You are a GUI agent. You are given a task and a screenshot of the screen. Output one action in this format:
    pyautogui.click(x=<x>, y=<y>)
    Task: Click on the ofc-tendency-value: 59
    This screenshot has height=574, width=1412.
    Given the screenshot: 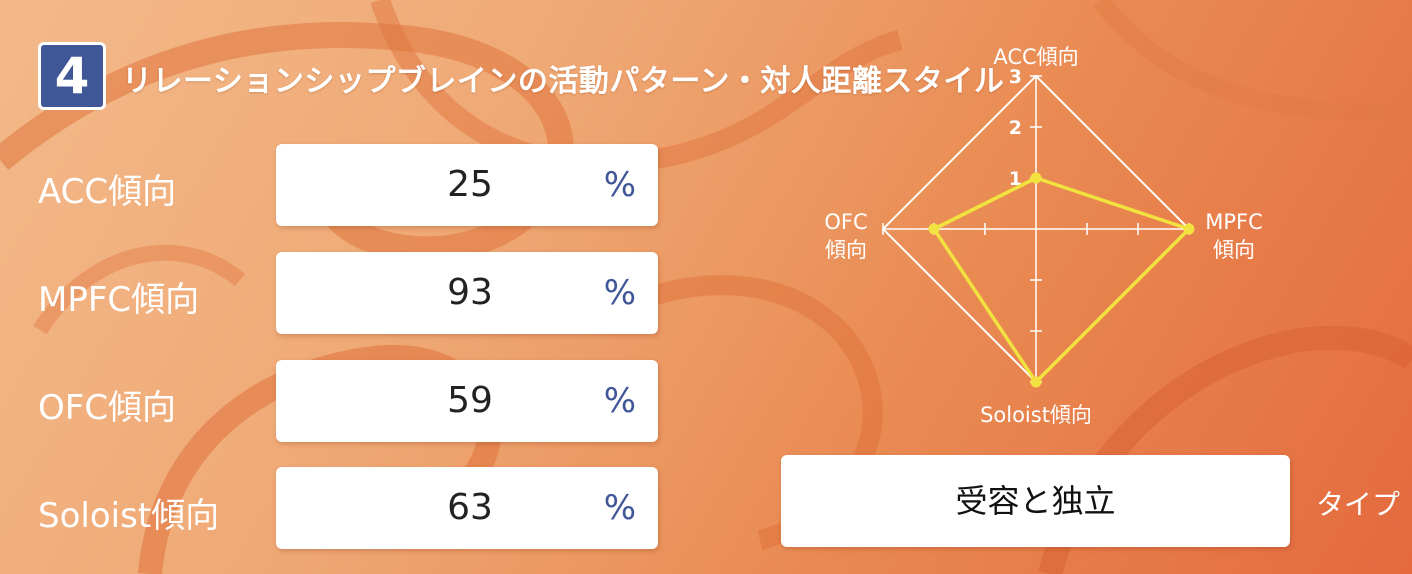 What is the action you would take?
    pyautogui.click(x=470, y=400)
    